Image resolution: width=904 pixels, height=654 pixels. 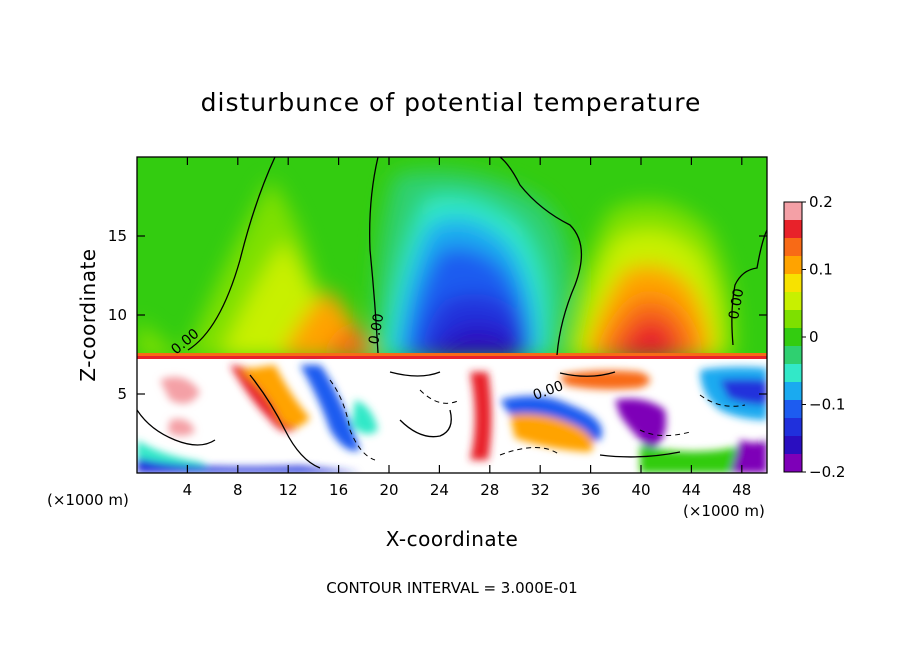 What do you see at coordinates (590, 490) in the screenshot?
I see `x-tick-label: 36` at bounding box center [590, 490].